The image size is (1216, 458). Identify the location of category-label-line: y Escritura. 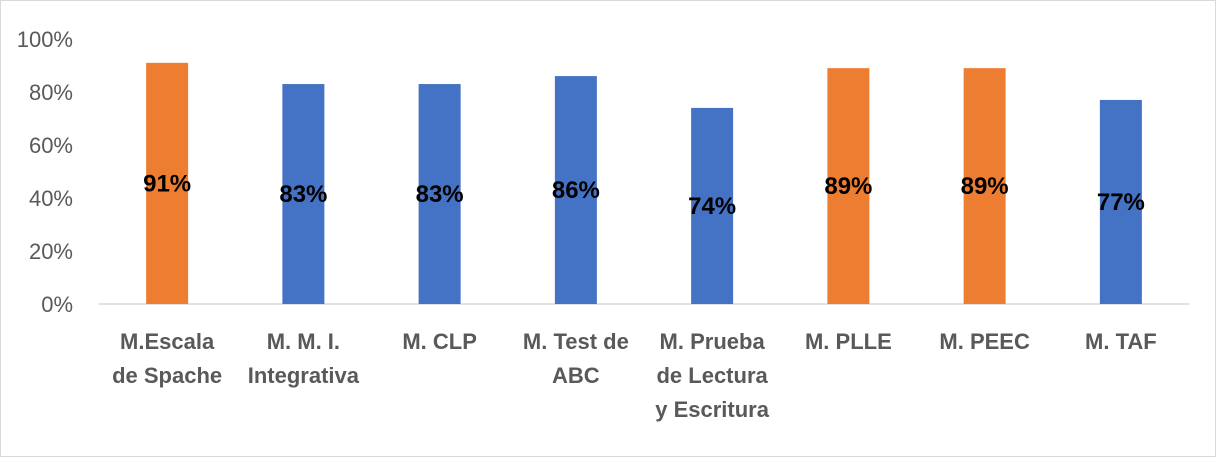
(712, 409).